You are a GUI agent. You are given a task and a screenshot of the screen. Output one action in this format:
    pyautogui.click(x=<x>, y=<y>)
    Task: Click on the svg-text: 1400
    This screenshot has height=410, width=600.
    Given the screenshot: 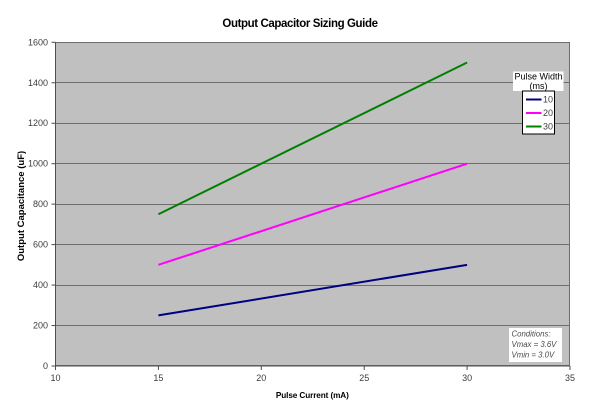 What is the action you would take?
    pyautogui.click(x=38, y=83)
    